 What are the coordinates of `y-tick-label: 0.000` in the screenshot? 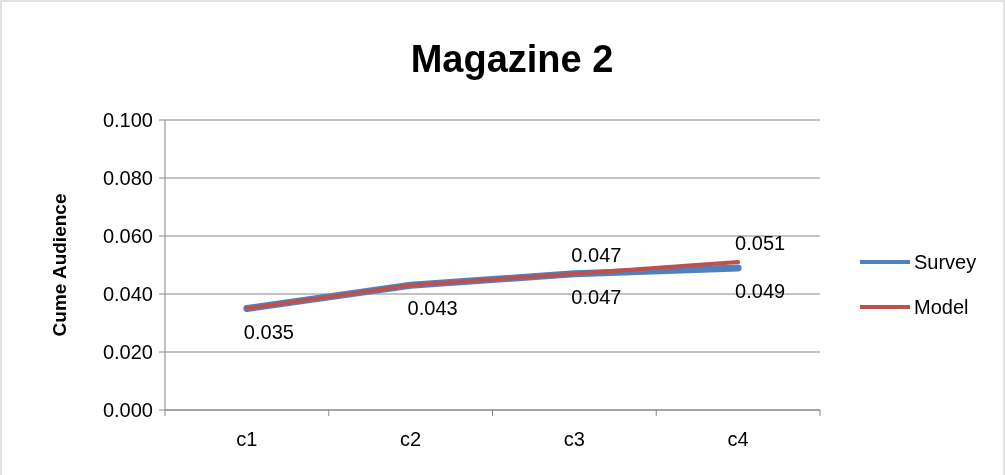 It's located at (127, 410).